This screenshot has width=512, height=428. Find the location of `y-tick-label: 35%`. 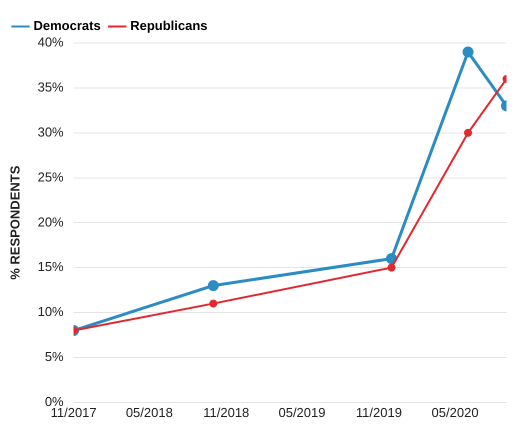

y-tick-label: 35% is located at coordinates (51, 87).